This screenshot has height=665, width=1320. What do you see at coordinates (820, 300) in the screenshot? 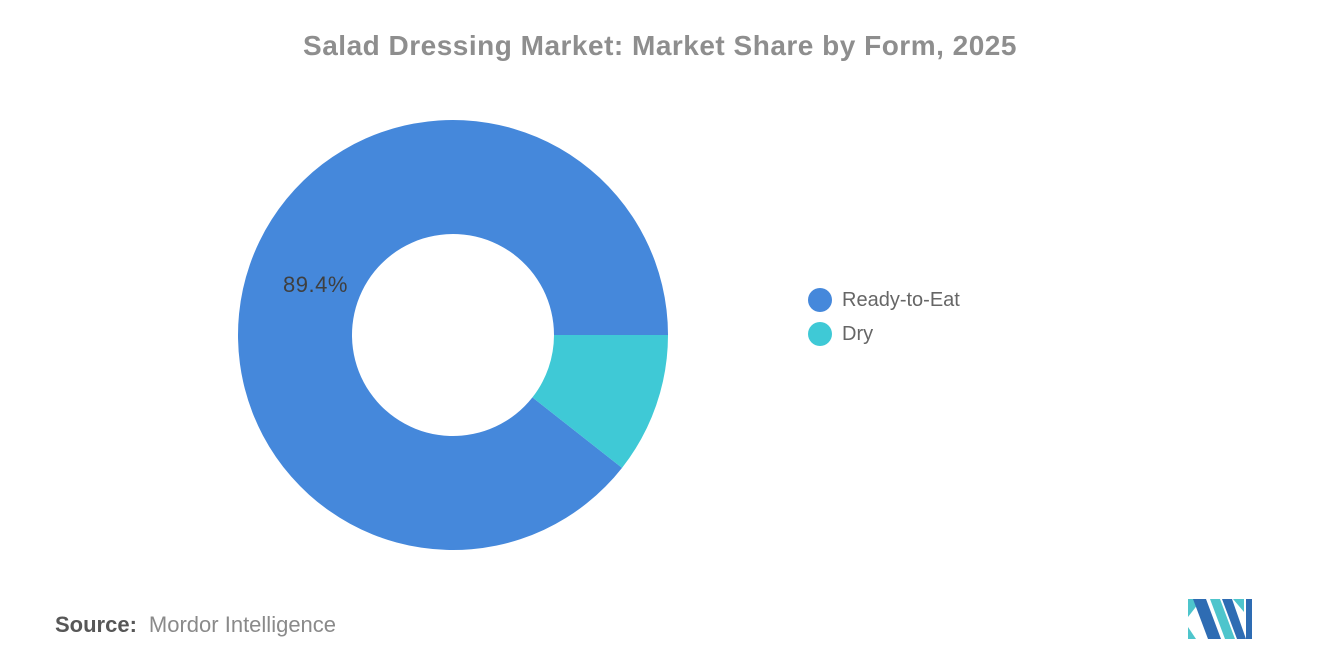
I see `legend-marker-ready-to-eat-icon` at bounding box center [820, 300].